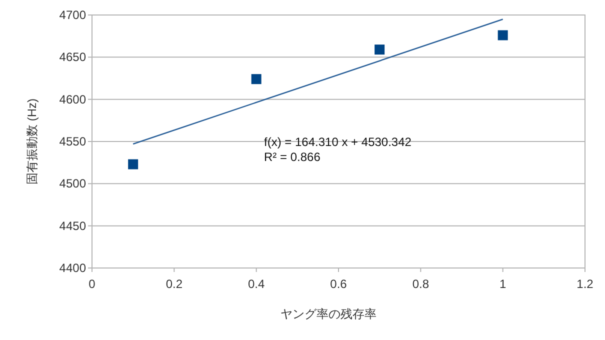  Describe the element at coordinates (72, 225) in the screenshot. I see `y-tick-label: 4450` at that location.